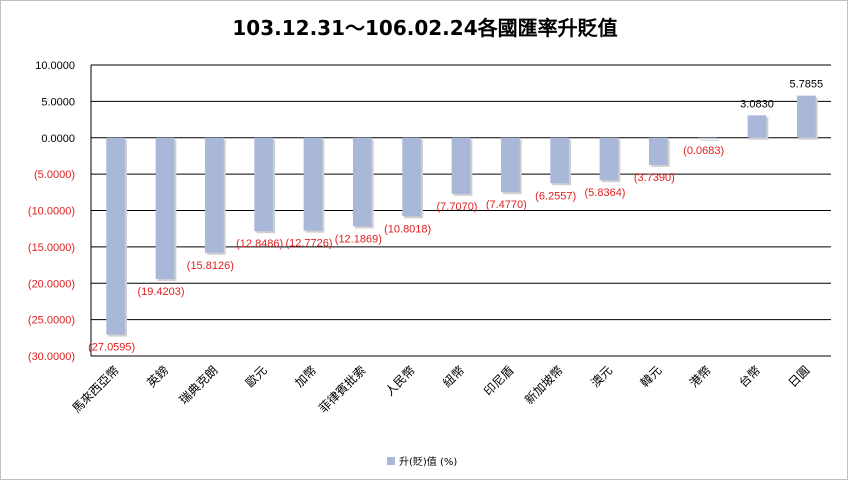 The height and width of the screenshot is (485, 852). I want to click on y-tick-label: (25.0000), so click(51, 321).